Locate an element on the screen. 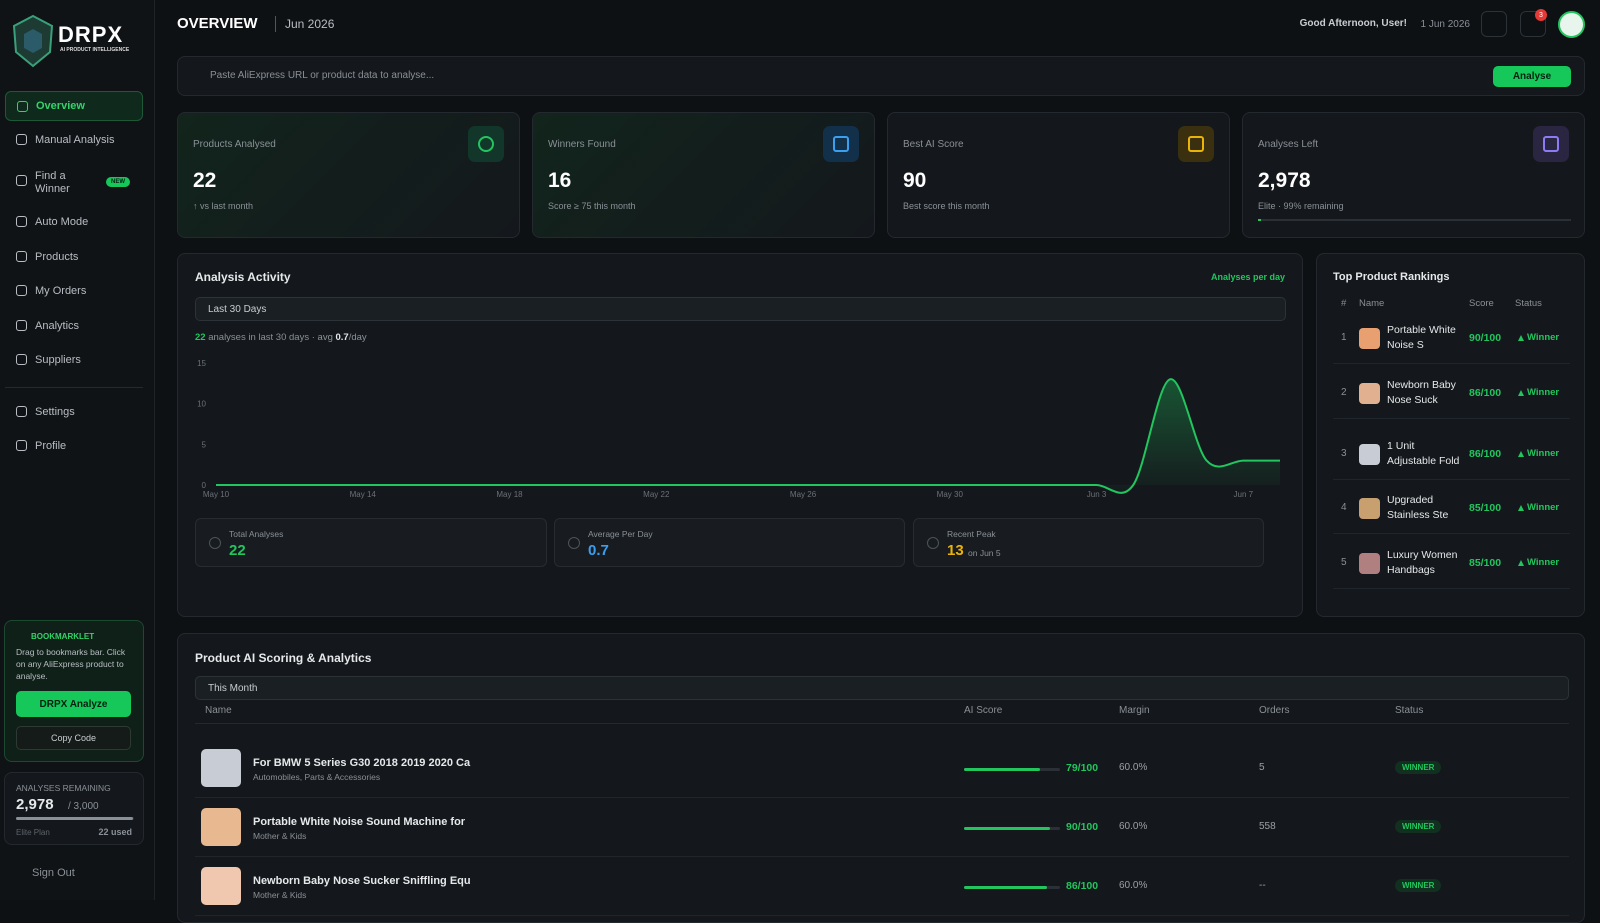 The height and width of the screenshot is (923, 1600). stat-icon is located at coordinates (1551, 144).